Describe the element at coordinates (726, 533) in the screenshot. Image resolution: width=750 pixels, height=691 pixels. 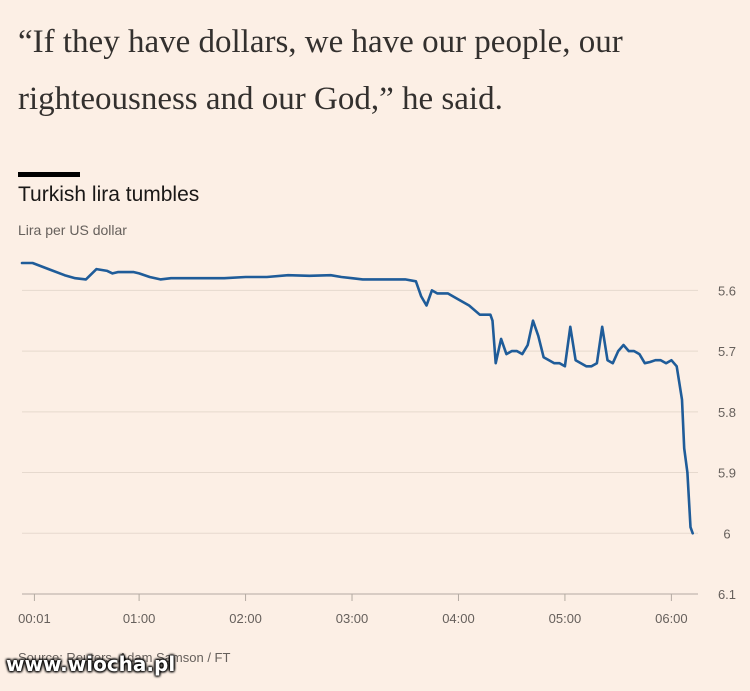
I see `y-tick-label: 6` at that location.